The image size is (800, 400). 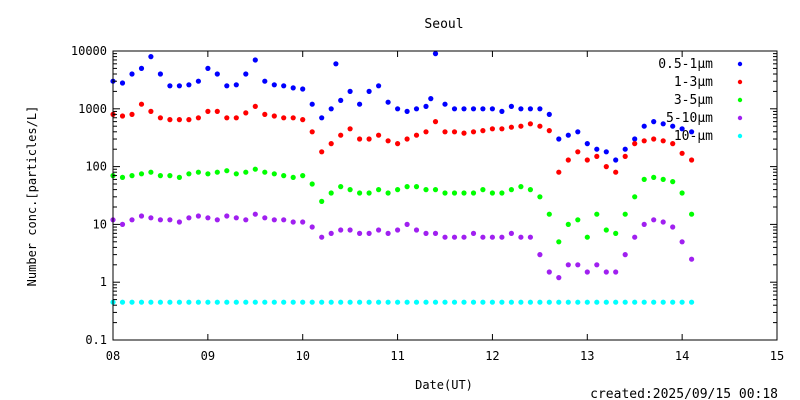 What do you see at coordinates (693, 136) in the screenshot?
I see `legend-label: 10-μm` at bounding box center [693, 136].